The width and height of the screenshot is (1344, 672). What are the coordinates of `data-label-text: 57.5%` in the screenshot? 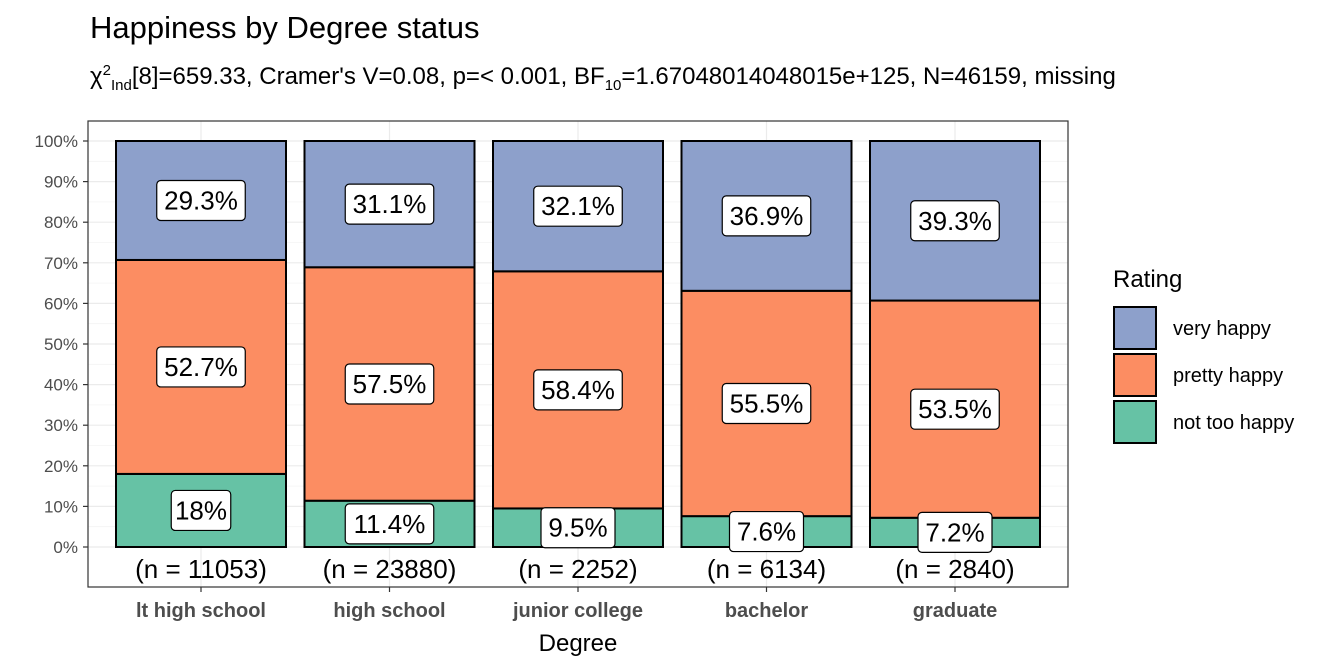 It's located at (390, 384).